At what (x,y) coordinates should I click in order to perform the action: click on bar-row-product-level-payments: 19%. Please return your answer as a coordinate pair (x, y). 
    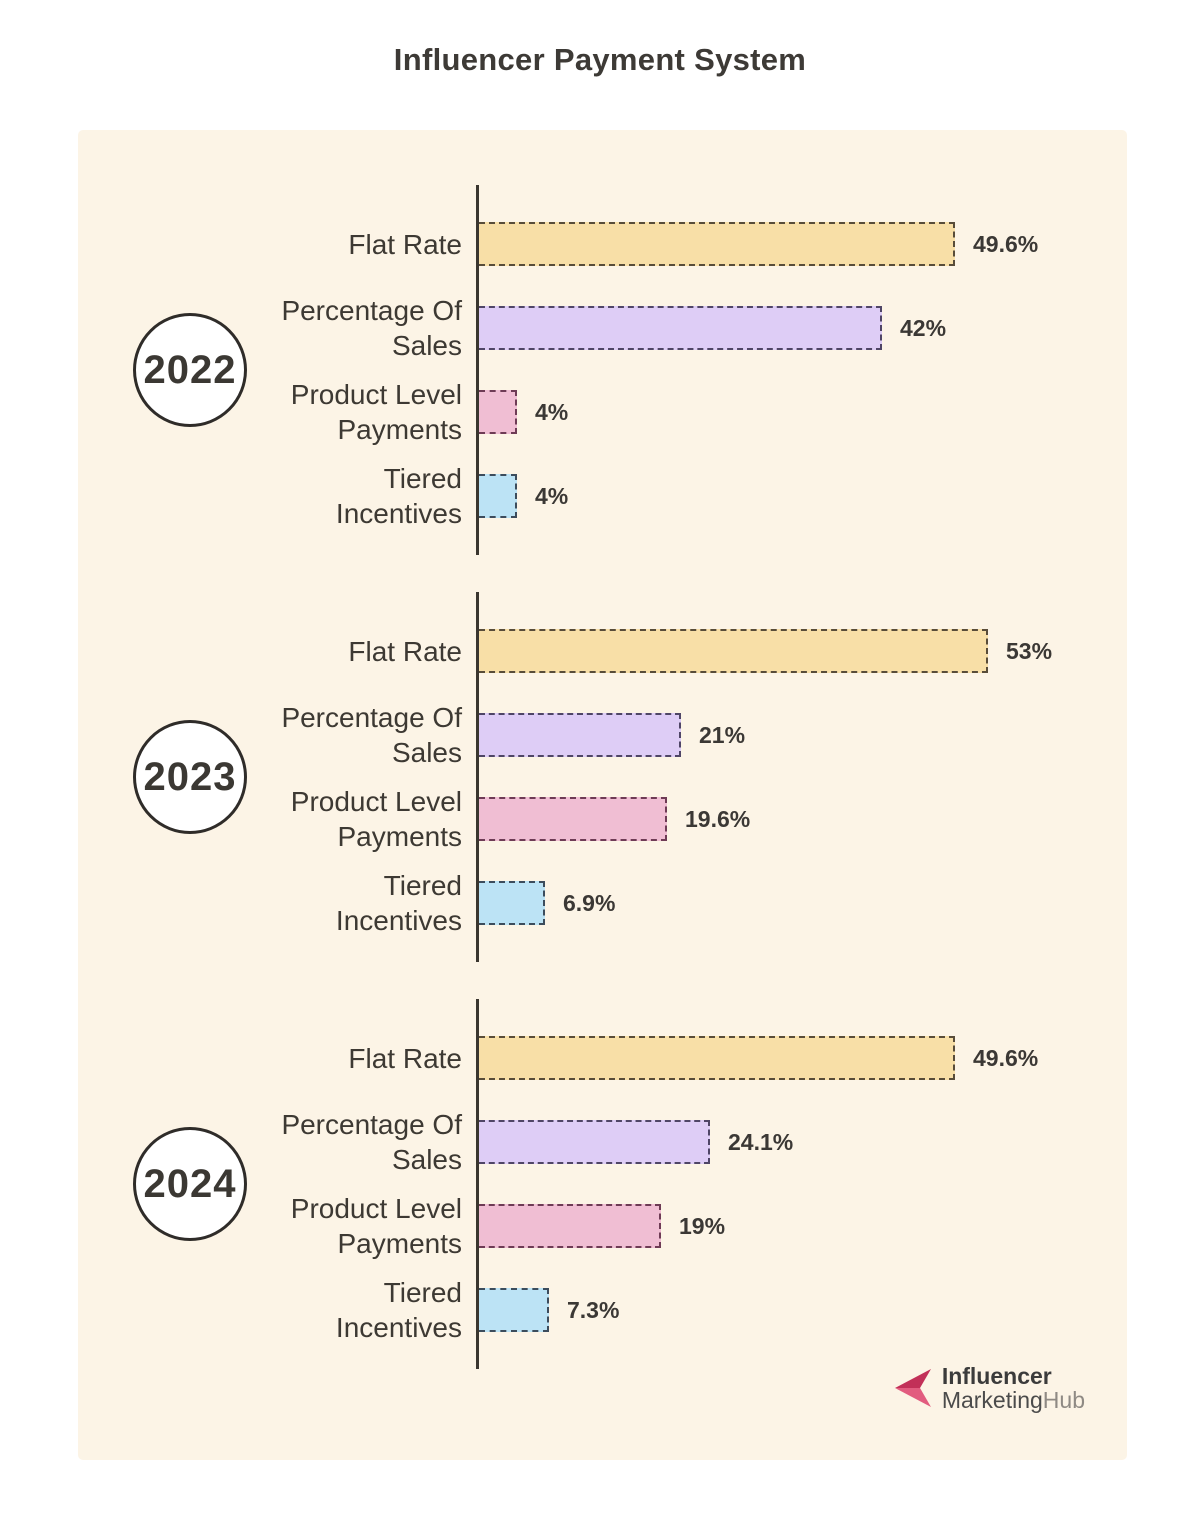
    Looking at the image, I should click on (803, 1226).